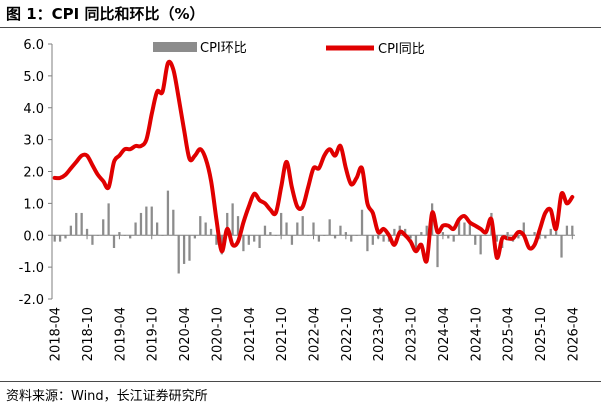  What do you see at coordinates (347, 334) in the screenshot?
I see `x-tick-label: 2022-10` at bounding box center [347, 334].